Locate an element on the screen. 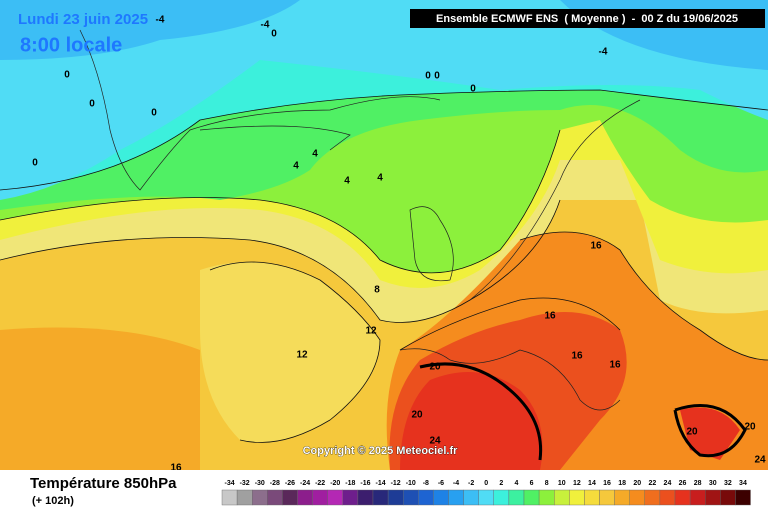  legend-label: -34 is located at coordinates (229, 483).